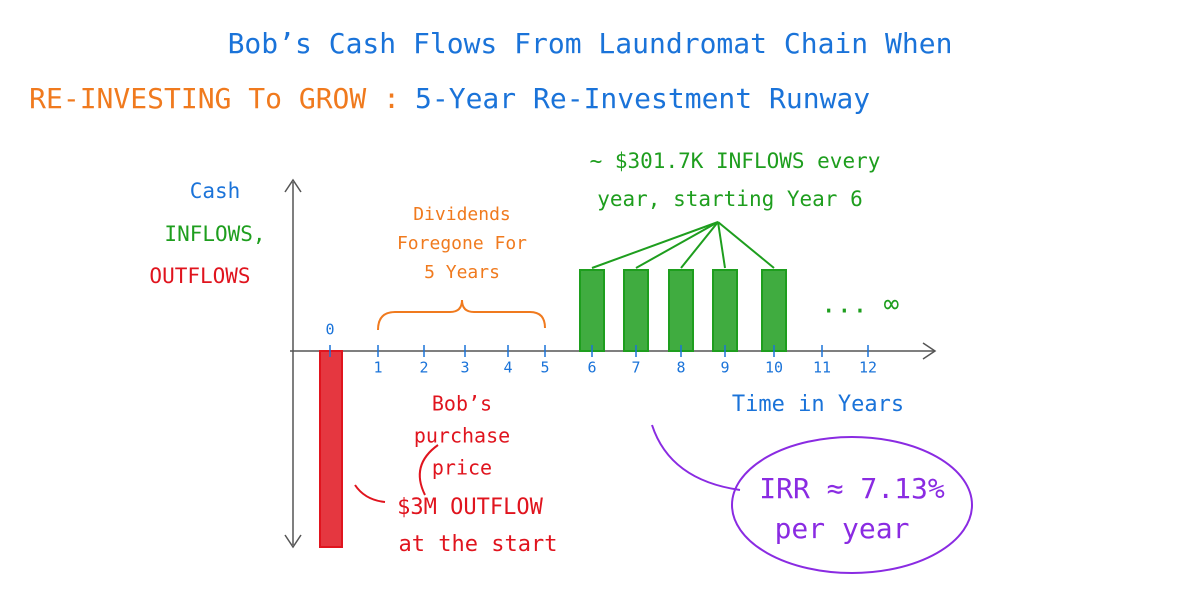 Image resolution: width=1200 pixels, height=600 pixels. What do you see at coordinates (377, 368) in the screenshot?
I see `x-tick-label: 1` at bounding box center [377, 368].